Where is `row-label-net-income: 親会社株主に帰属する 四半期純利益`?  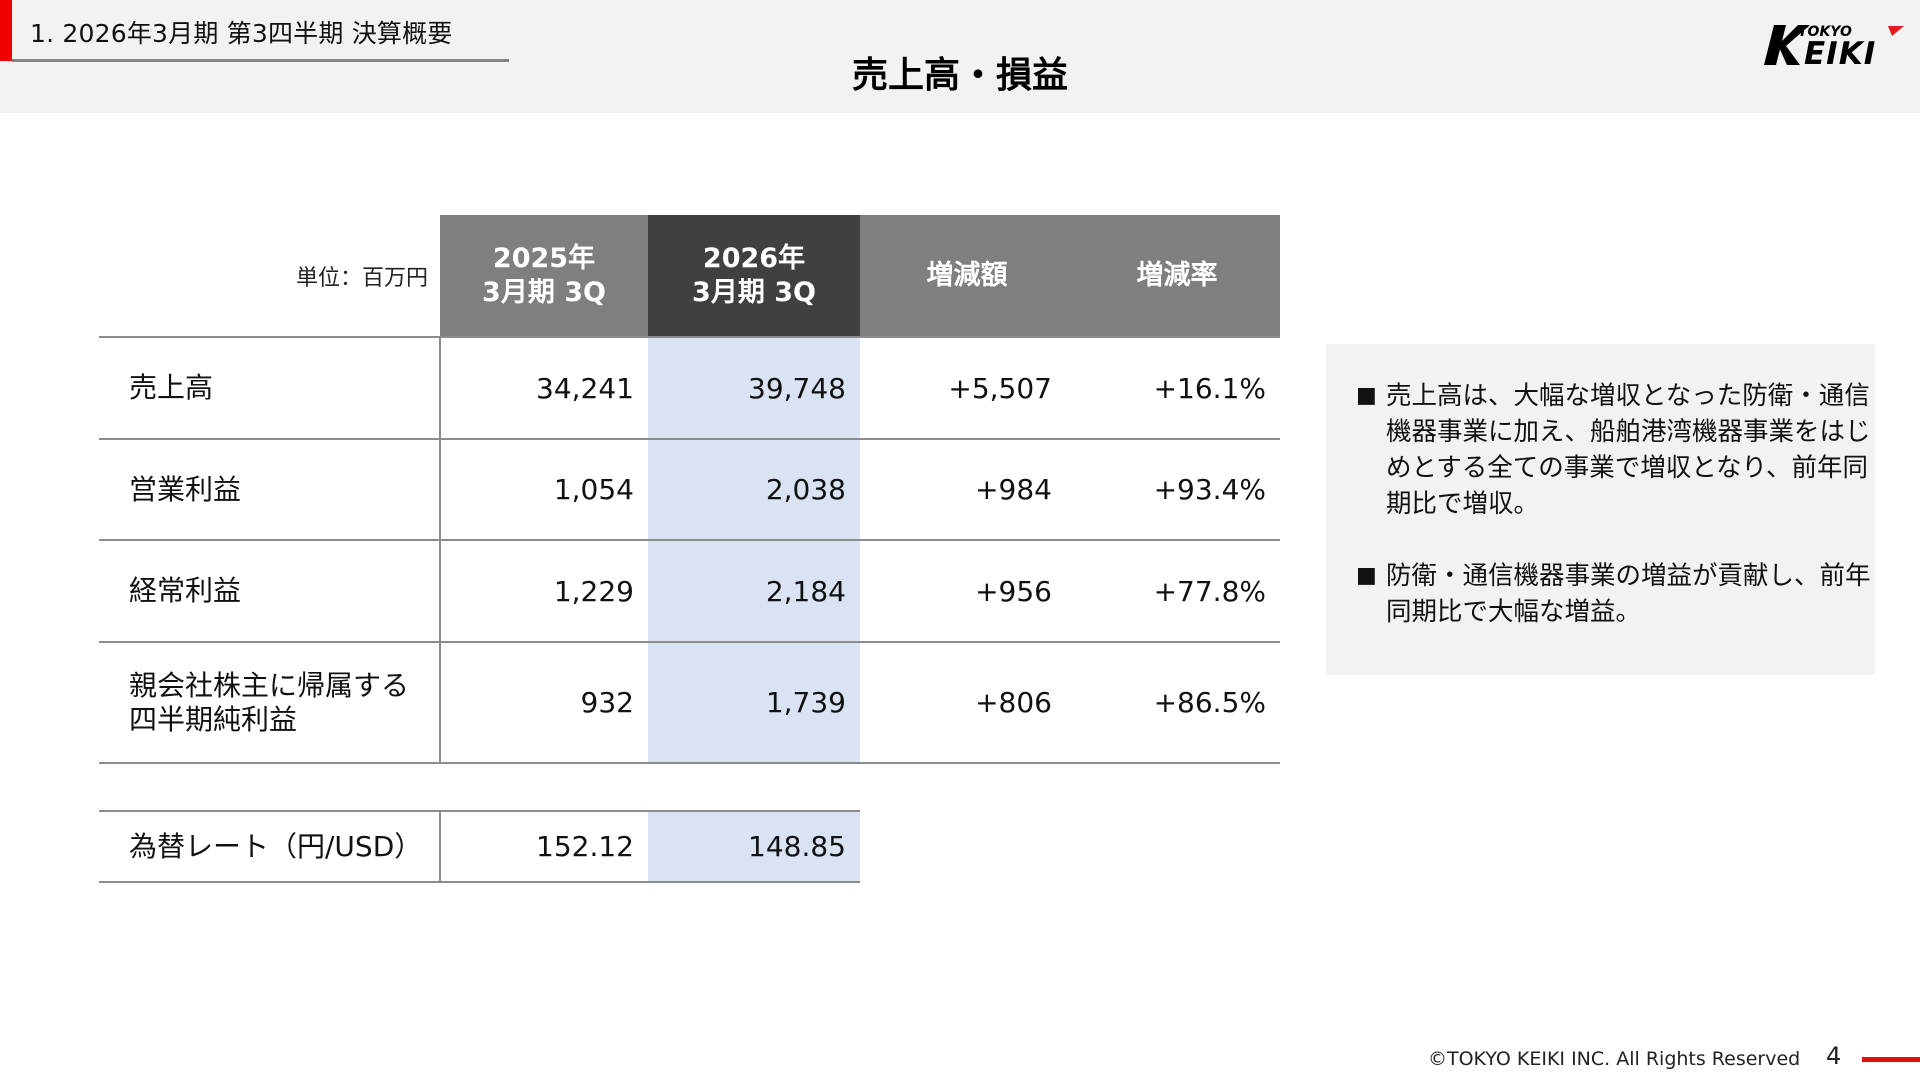 row-label-net-income: 親会社株主に帰属する 四半期純利益 is located at coordinates (269, 702).